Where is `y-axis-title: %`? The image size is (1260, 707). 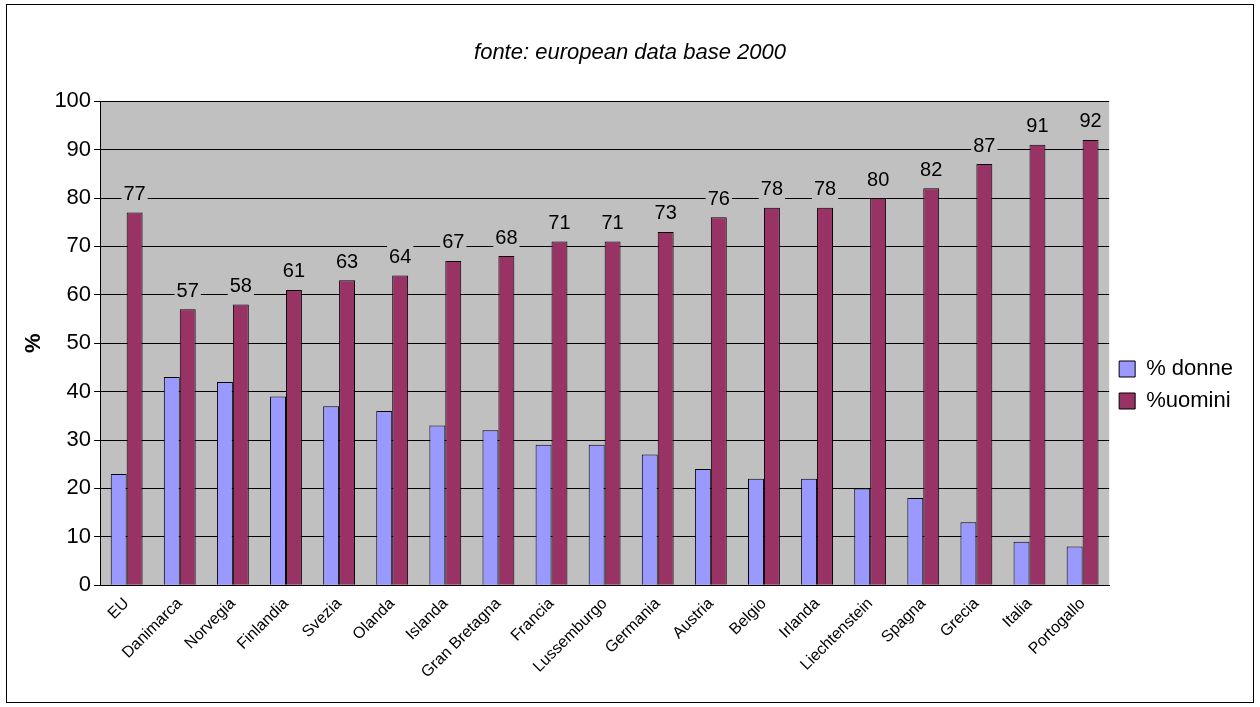 y-axis-title: % is located at coordinates (33, 343).